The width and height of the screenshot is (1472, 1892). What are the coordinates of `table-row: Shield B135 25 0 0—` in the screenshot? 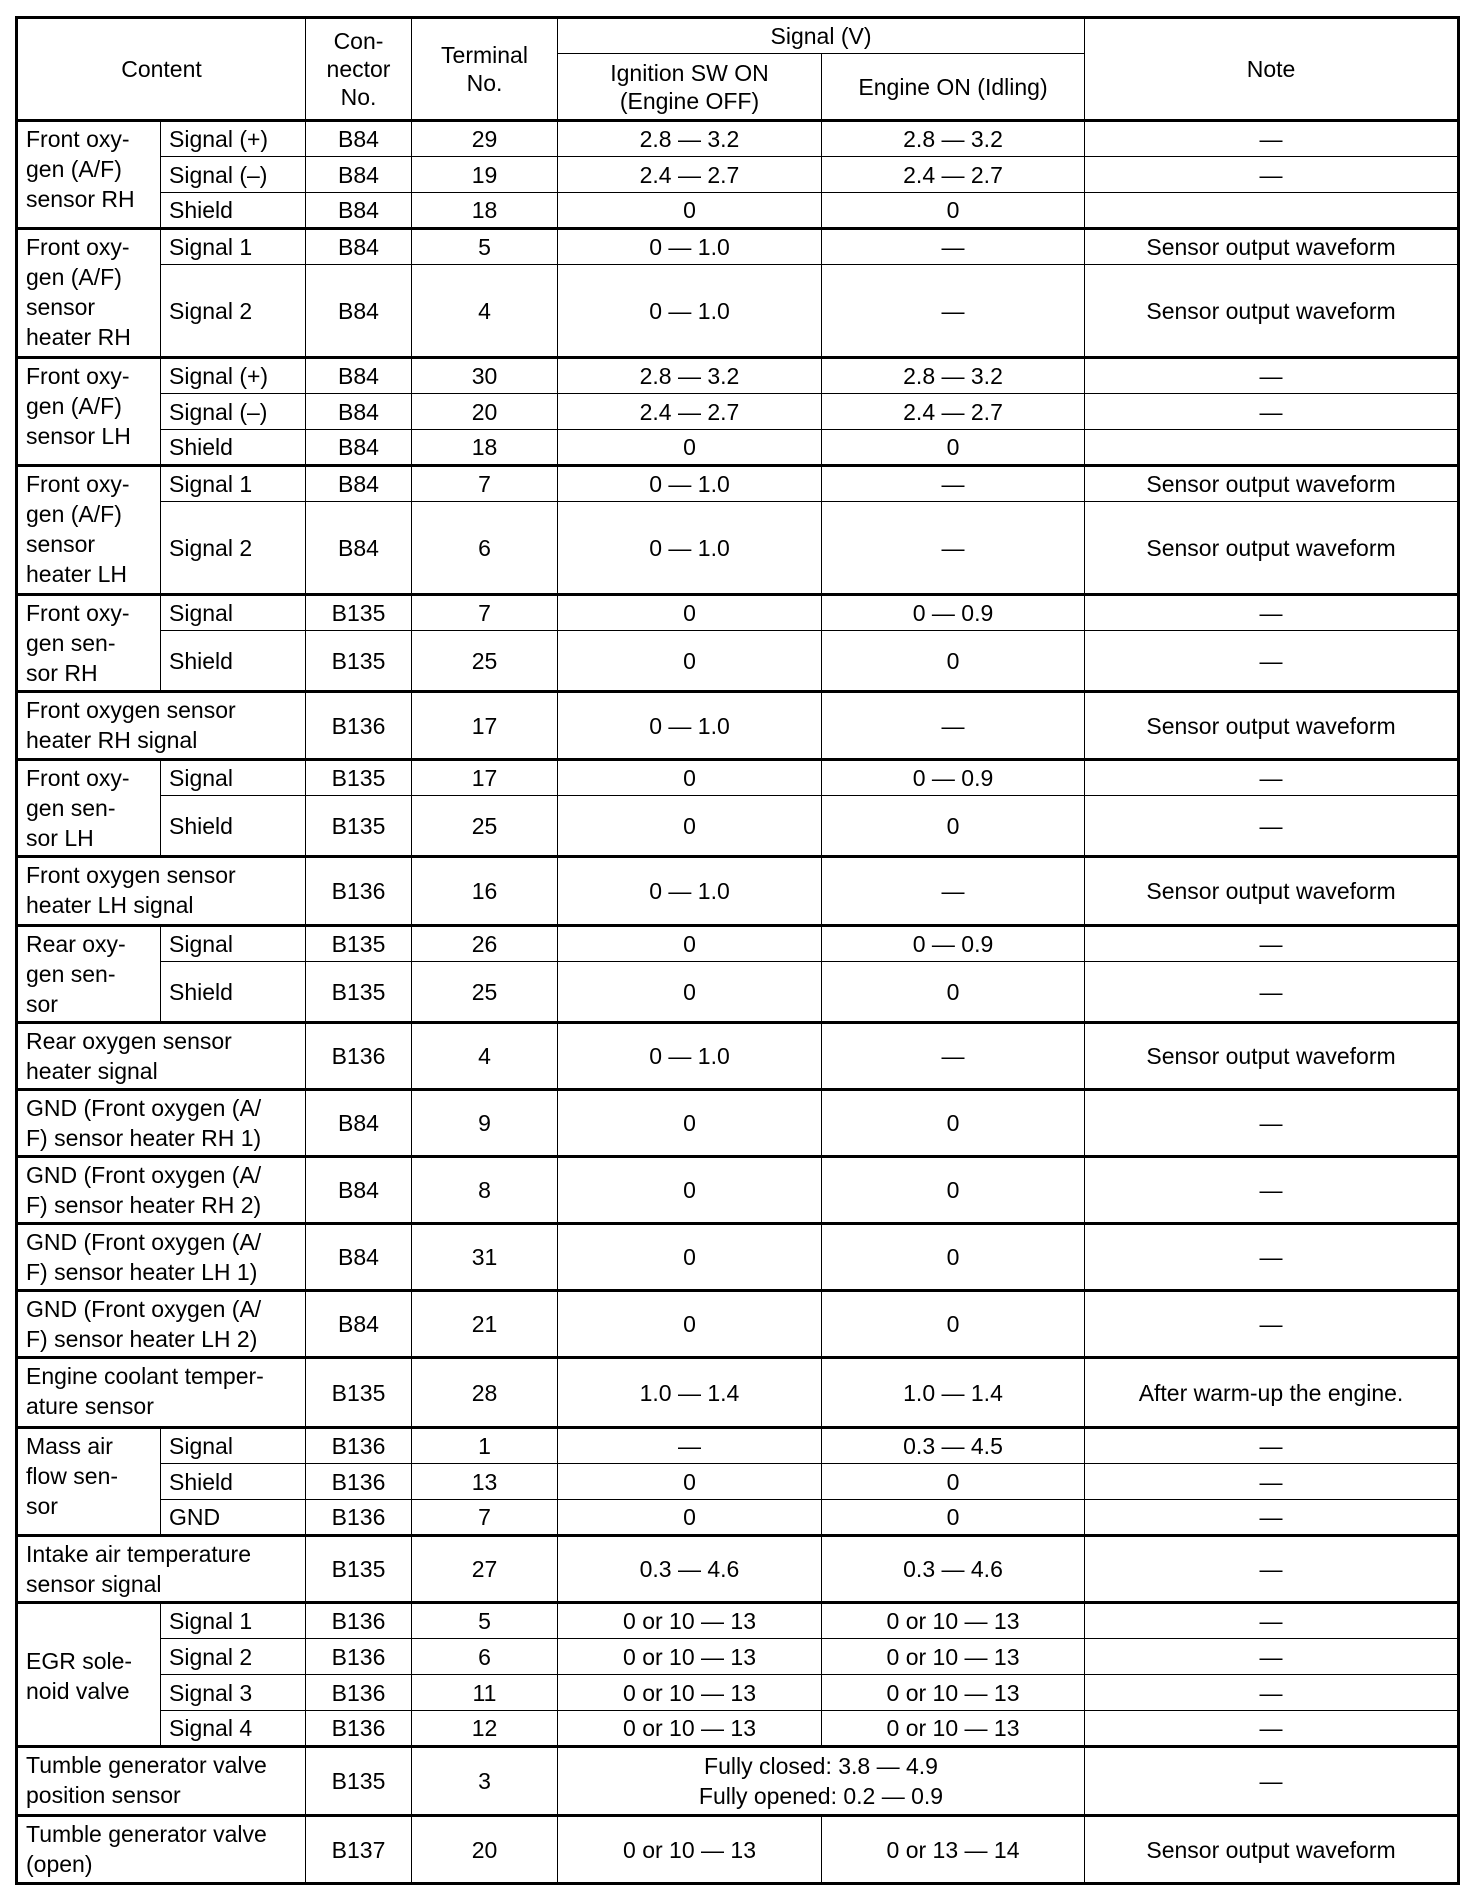 It's located at (738, 826).